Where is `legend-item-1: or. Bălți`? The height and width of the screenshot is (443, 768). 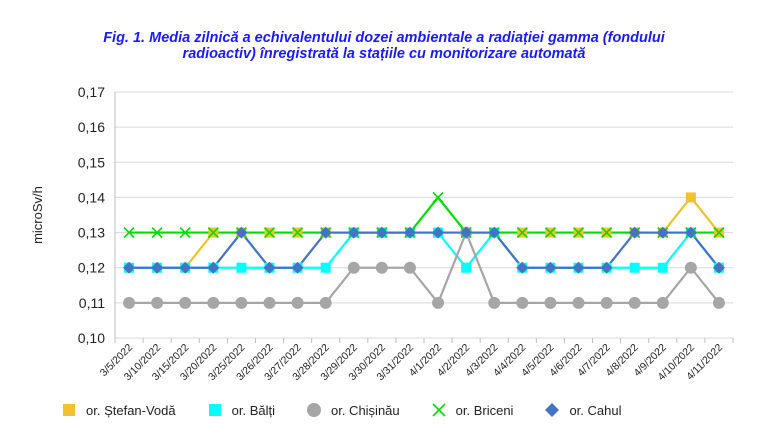 legend-item-1: or. Bălți is located at coordinates (240, 410).